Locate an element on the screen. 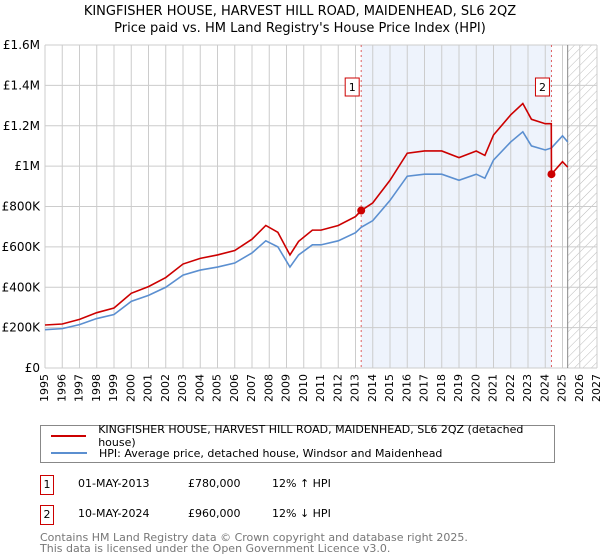 The height and width of the screenshot is (560, 600). sale-badge-label: 2 is located at coordinates (542, 87).